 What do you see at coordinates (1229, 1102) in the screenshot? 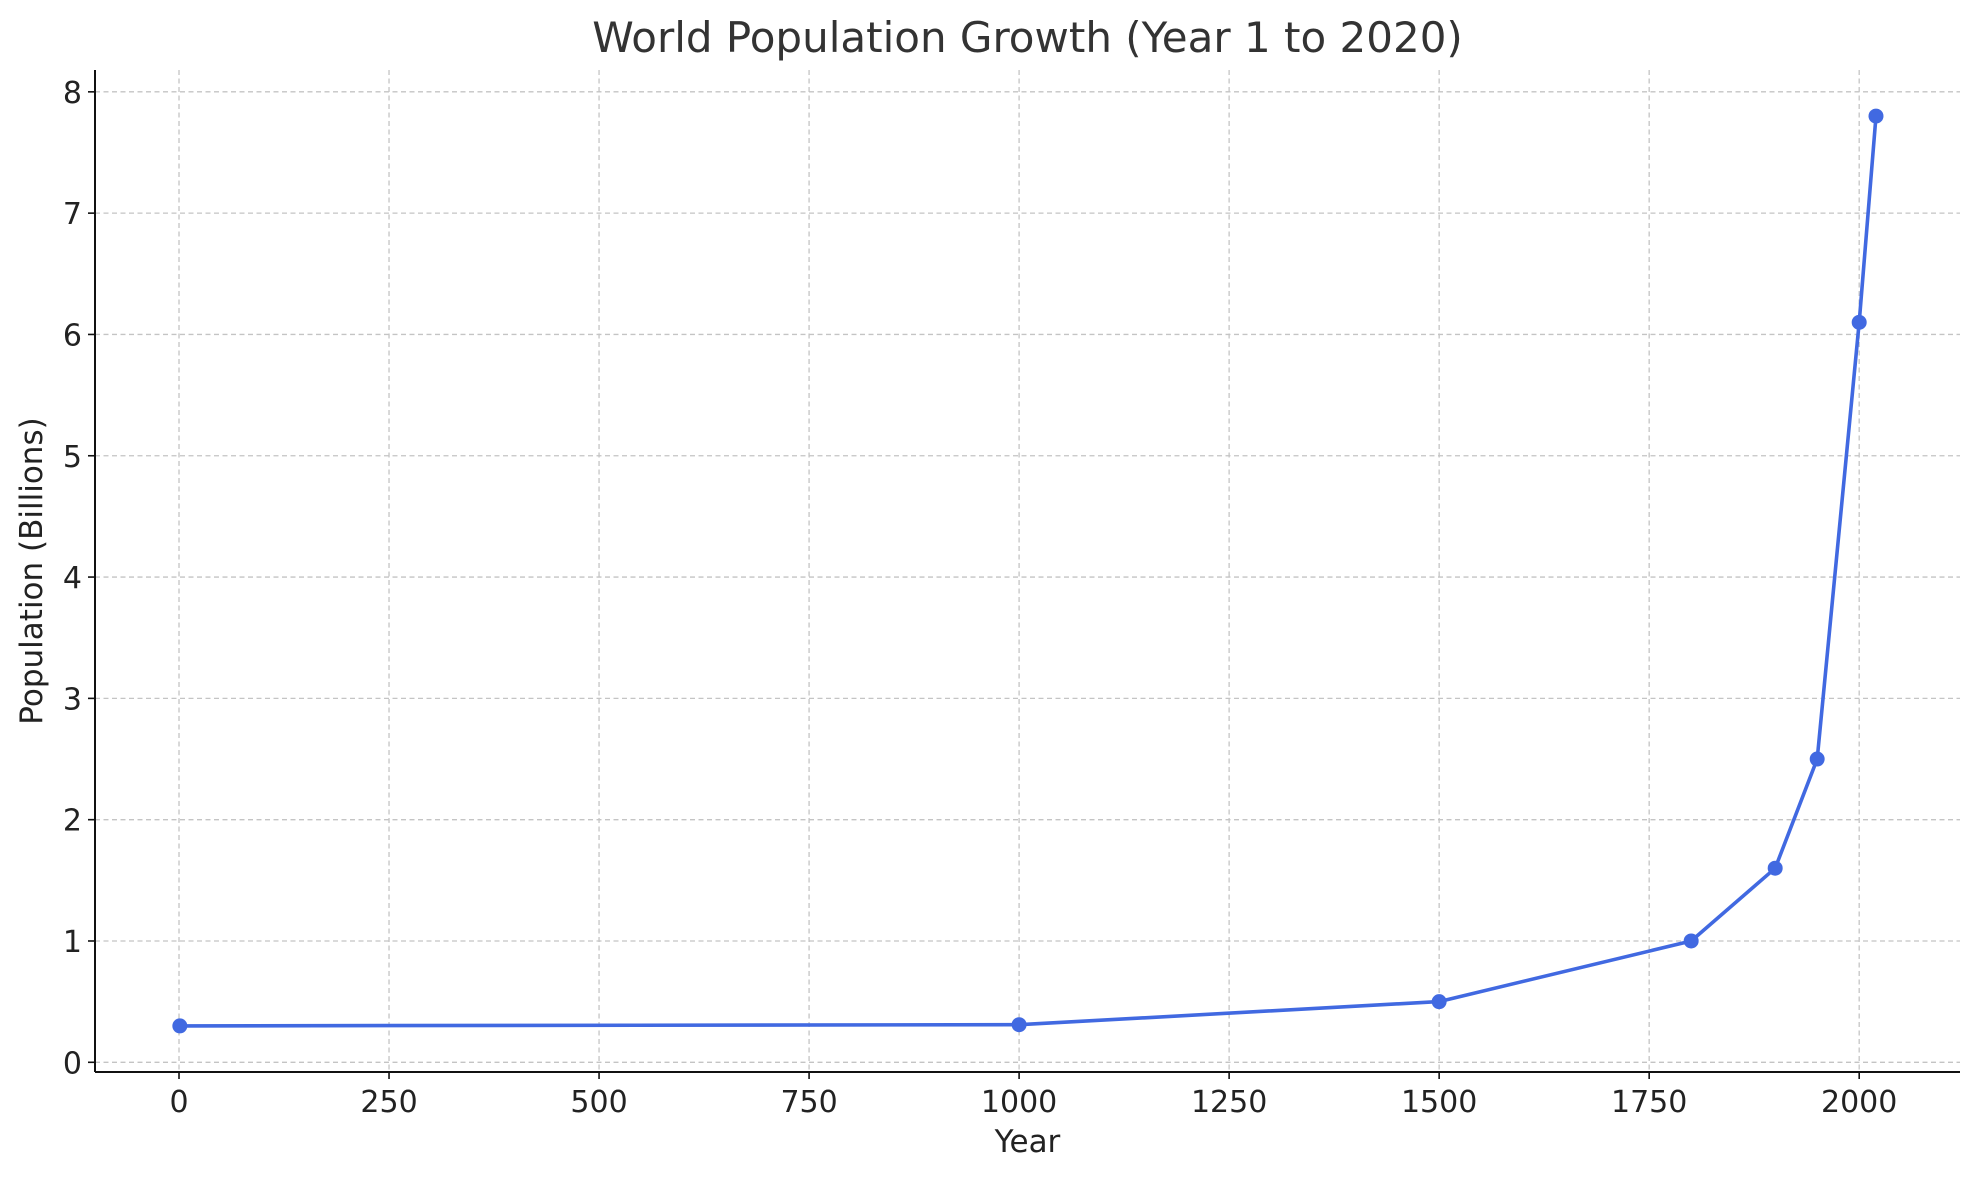
I see `x-tick-label: 1250` at bounding box center [1229, 1102].